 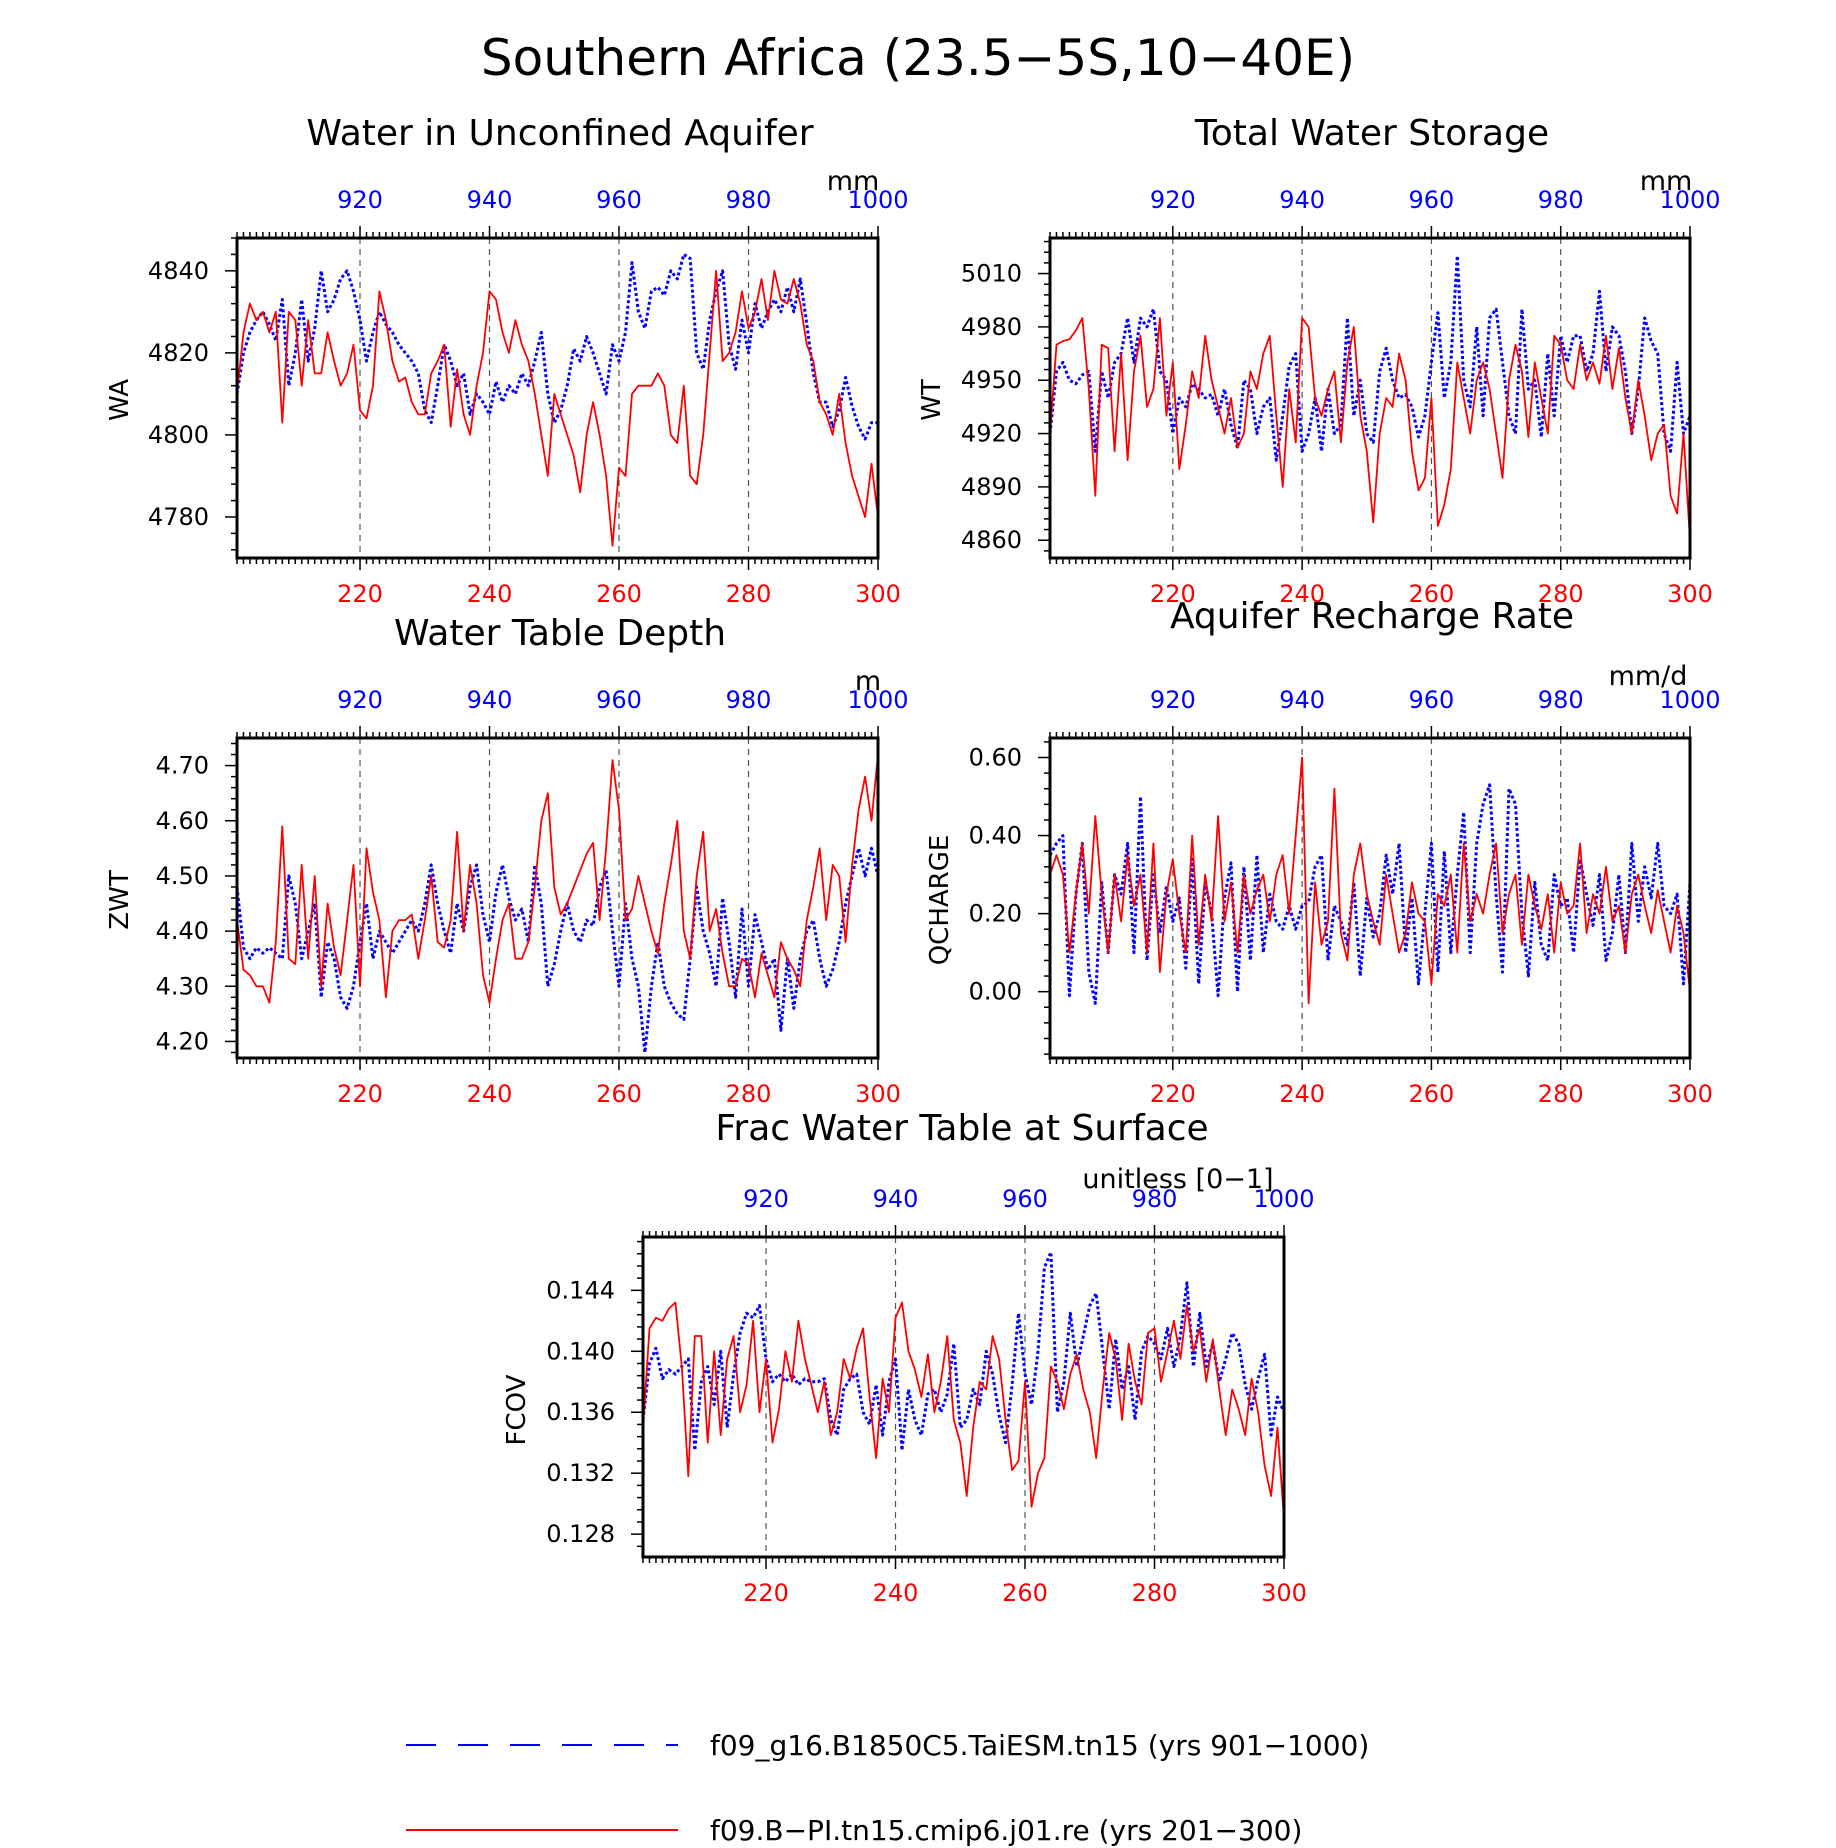 What do you see at coordinates (1006, 1830) in the screenshot?
I see `legend-label: f09.B−PI.tn15.cmip6.j01.re (yrs 201−300)` at bounding box center [1006, 1830].